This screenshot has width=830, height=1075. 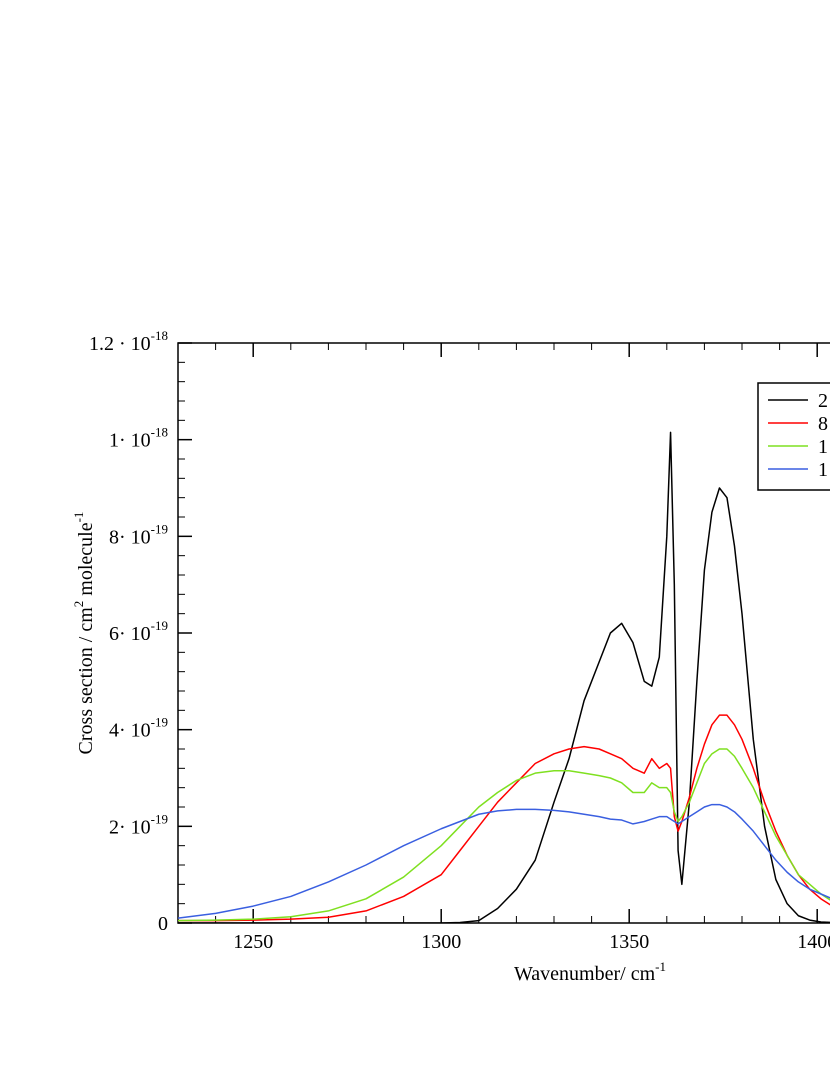 I want to click on y-tick-label-text: 1· 10, so click(x=130, y=441).